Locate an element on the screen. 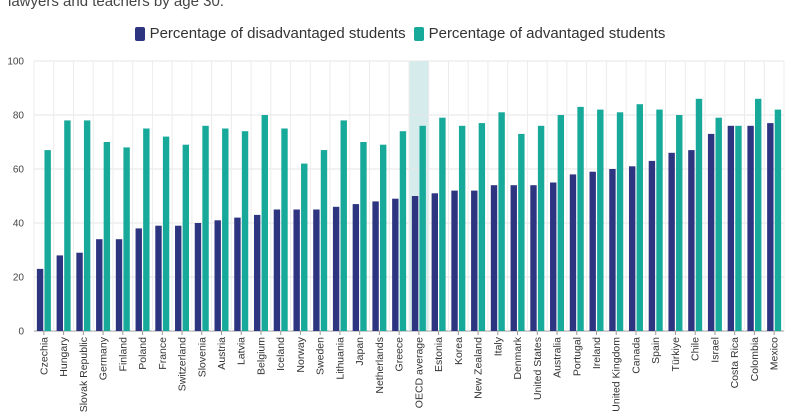 This screenshot has height=419, width=800. x-tick-label: Estonia is located at coordinates (439, 354).